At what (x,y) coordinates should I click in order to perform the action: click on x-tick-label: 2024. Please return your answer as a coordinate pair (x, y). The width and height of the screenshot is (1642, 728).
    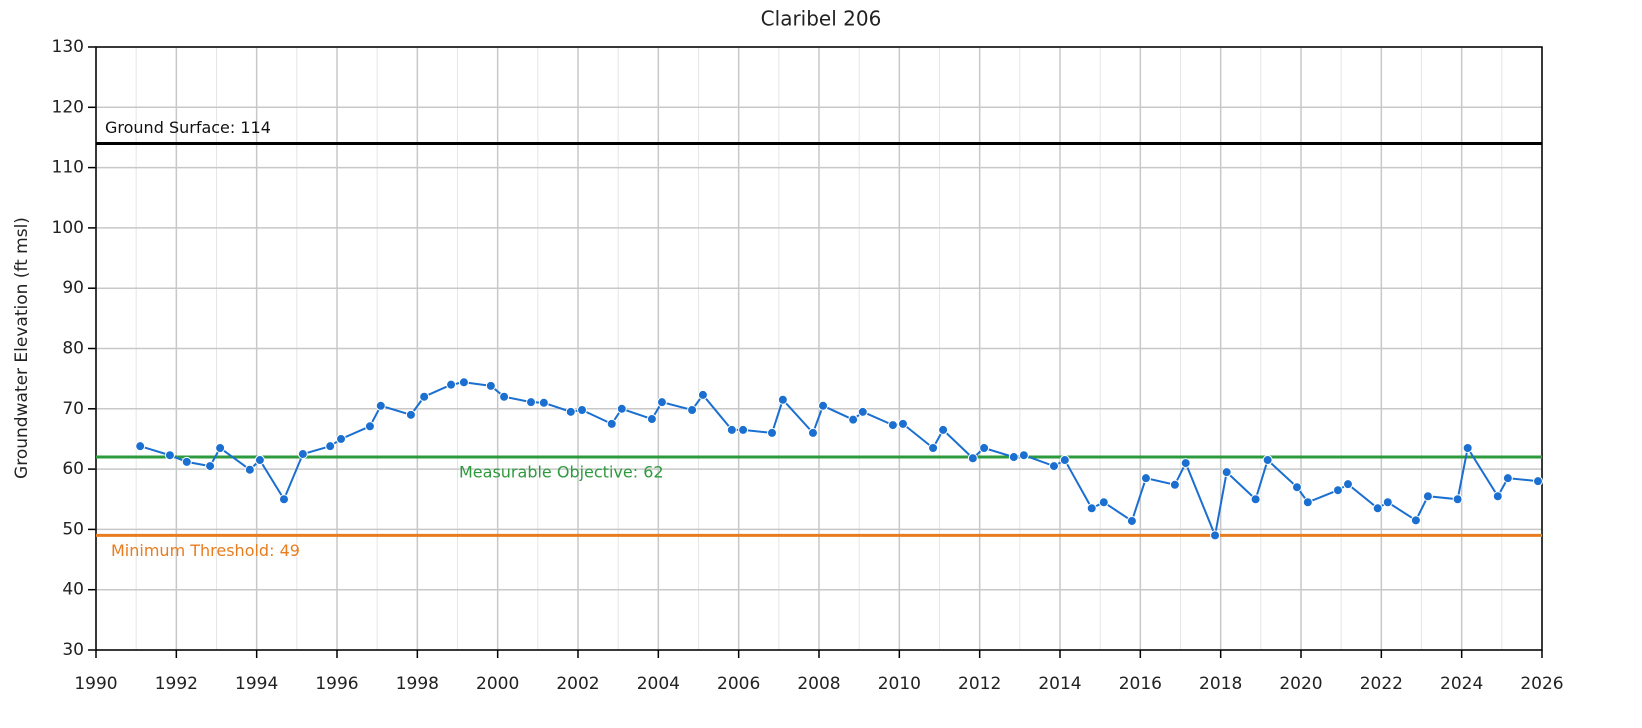
    Looking at the image, I should click on (1461, 684).